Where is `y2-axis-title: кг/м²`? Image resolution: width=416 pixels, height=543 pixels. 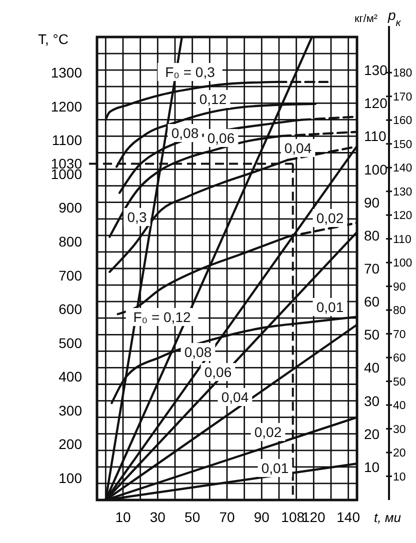 y2-axis-title: кг/м² is located at coordinates (366, 19).